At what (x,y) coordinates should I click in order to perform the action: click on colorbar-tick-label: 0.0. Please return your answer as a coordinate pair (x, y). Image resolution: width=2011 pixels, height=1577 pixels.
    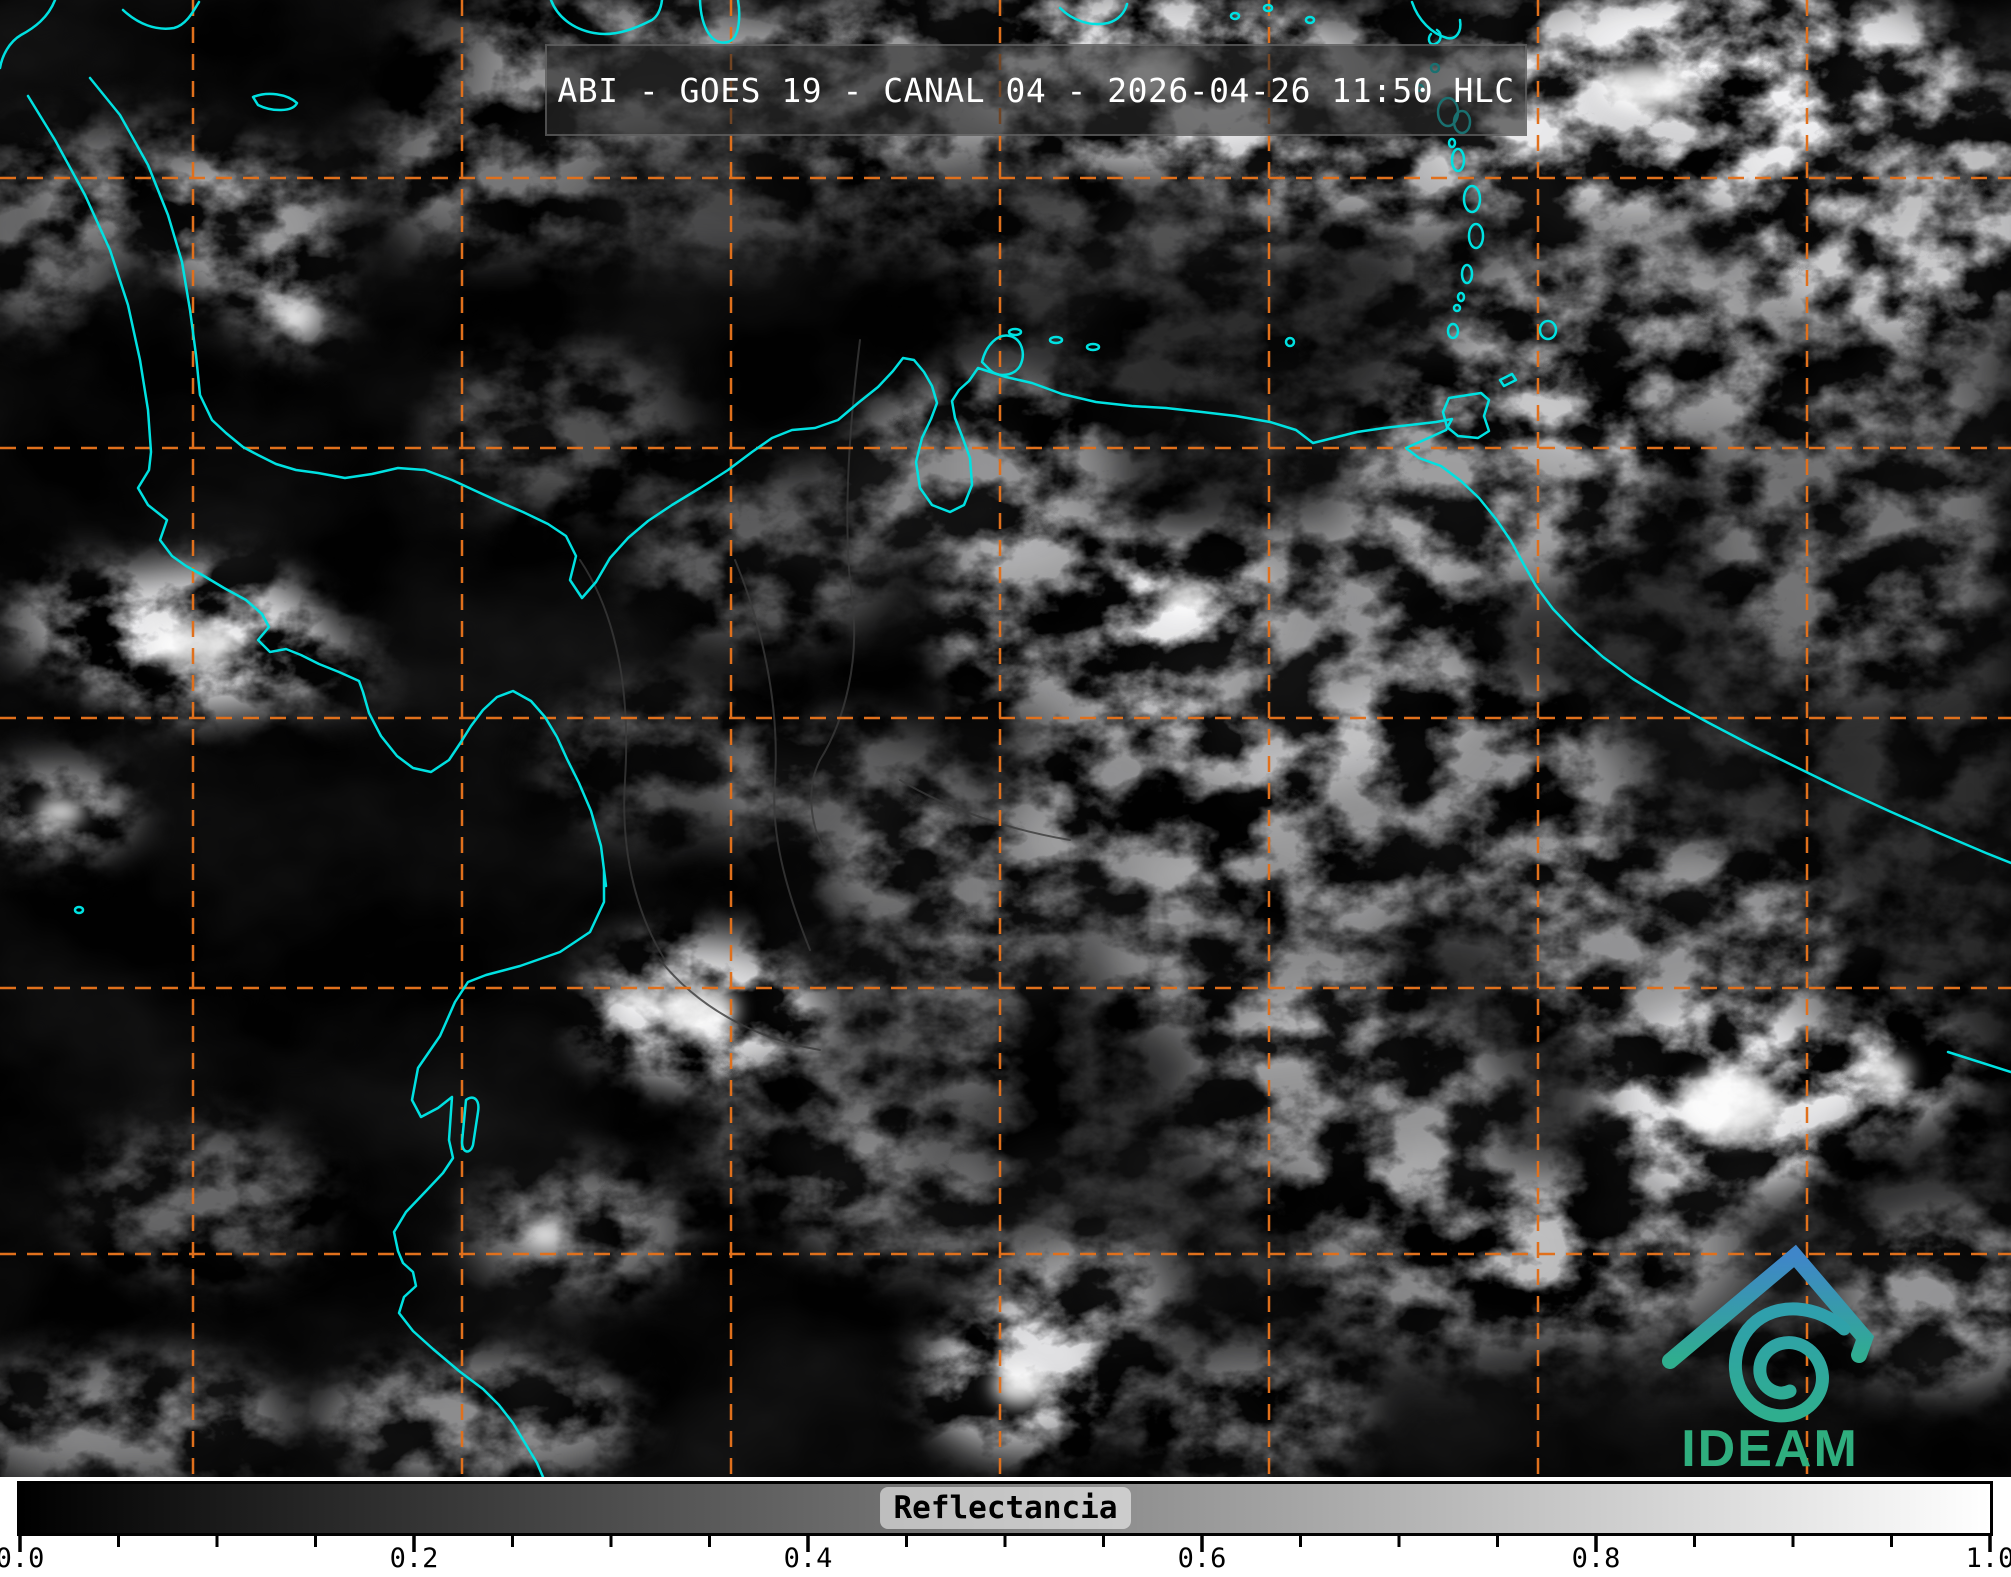
    Looking at the image, I should click on (22, 1558).